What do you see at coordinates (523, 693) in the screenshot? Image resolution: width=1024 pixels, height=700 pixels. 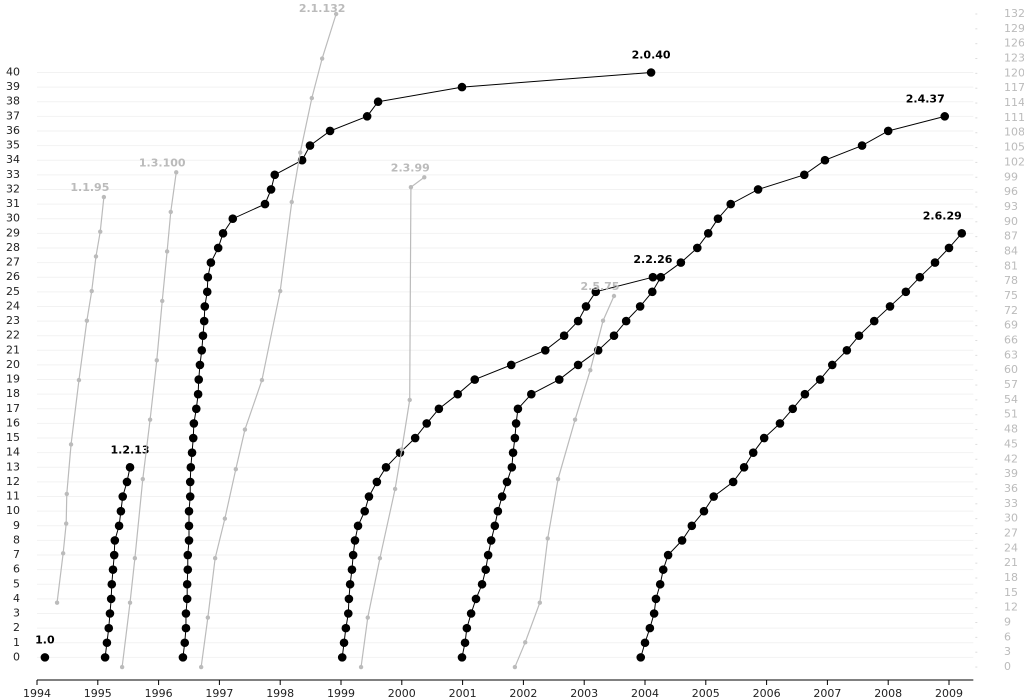 I see `x-tick-label: 2002` at bounding box center [523, 693].